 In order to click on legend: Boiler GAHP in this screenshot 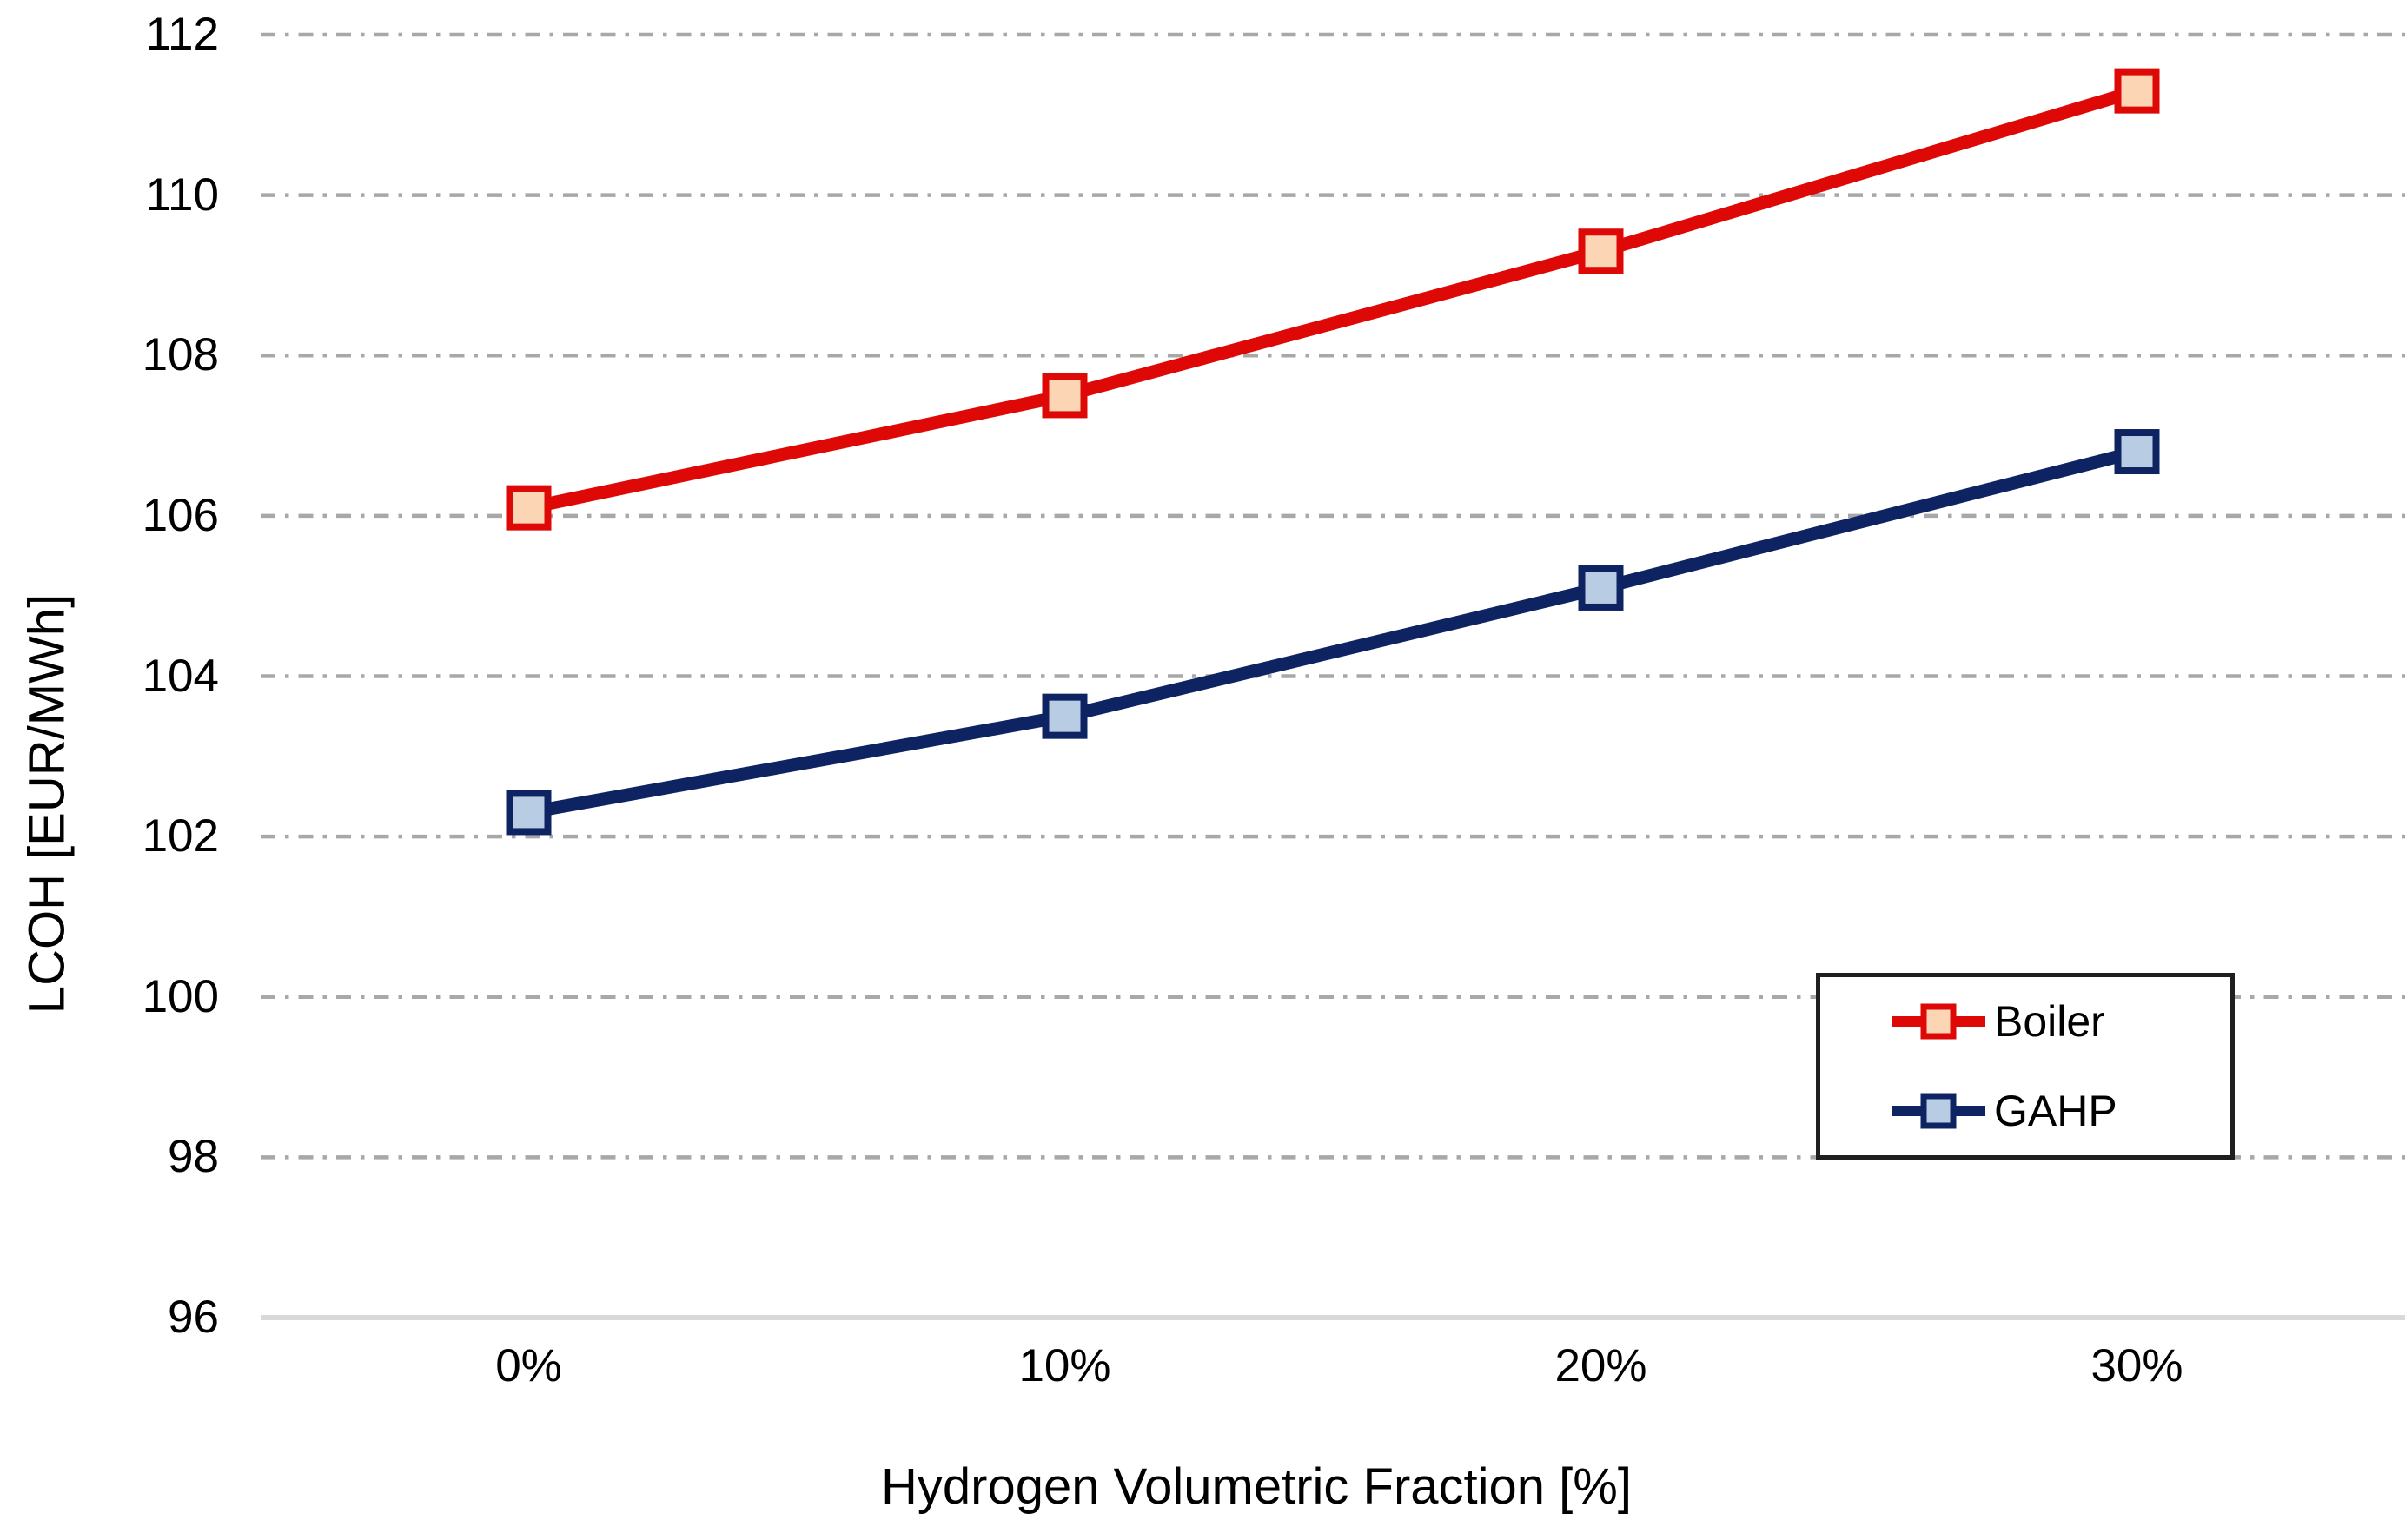, I will do `click(2025, 1066)`.